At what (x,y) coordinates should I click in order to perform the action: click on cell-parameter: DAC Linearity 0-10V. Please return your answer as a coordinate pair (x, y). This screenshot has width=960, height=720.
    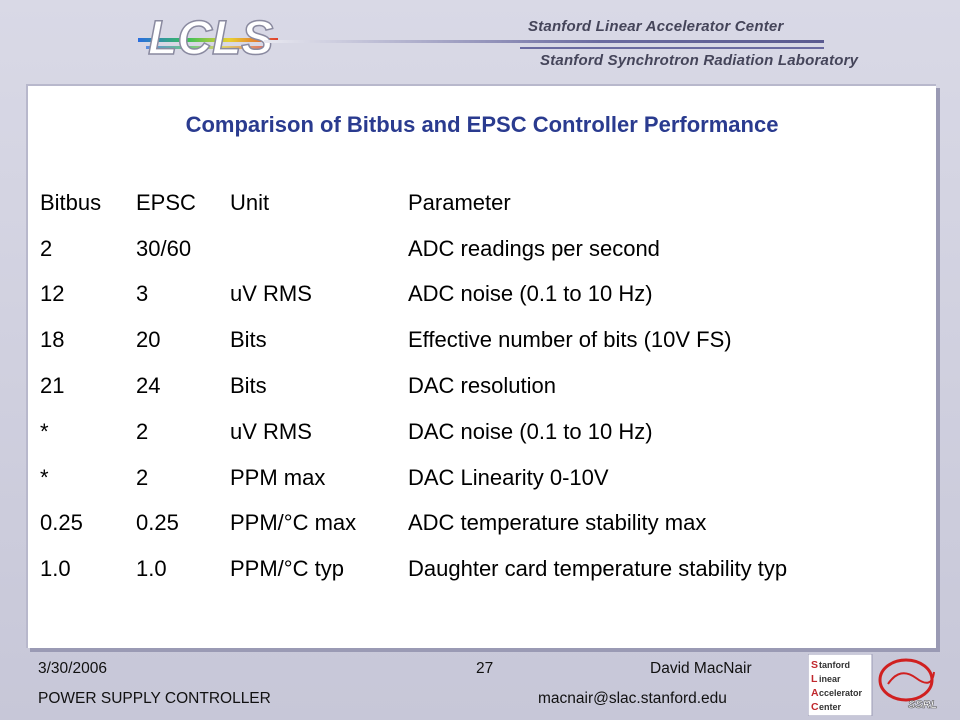
    Looking at the image, I should click on (508, 477).